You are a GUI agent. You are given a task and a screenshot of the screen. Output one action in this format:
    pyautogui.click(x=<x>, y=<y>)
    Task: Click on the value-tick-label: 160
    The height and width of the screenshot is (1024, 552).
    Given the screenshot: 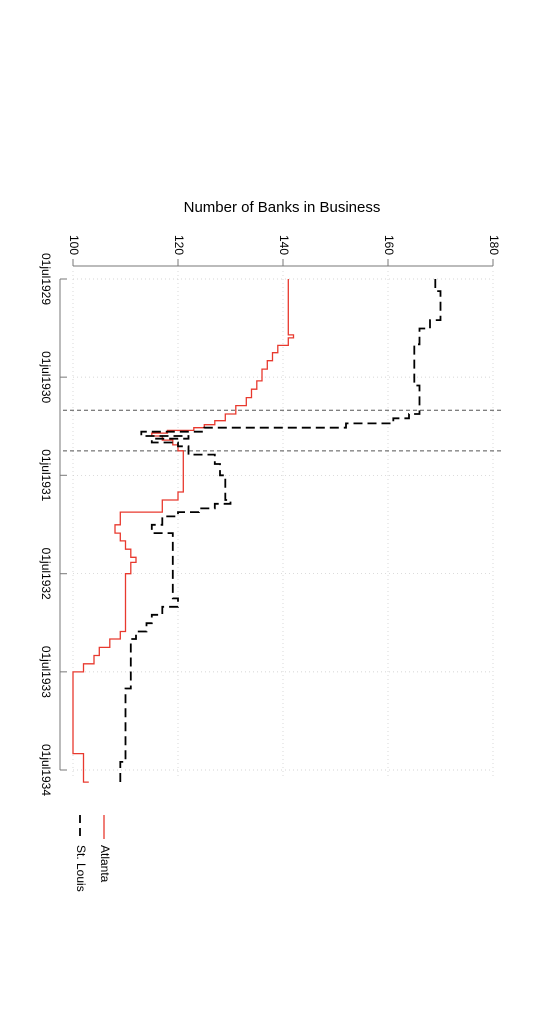 What is the action you would take?
    pyautogui.click(x=389, y=245)
    